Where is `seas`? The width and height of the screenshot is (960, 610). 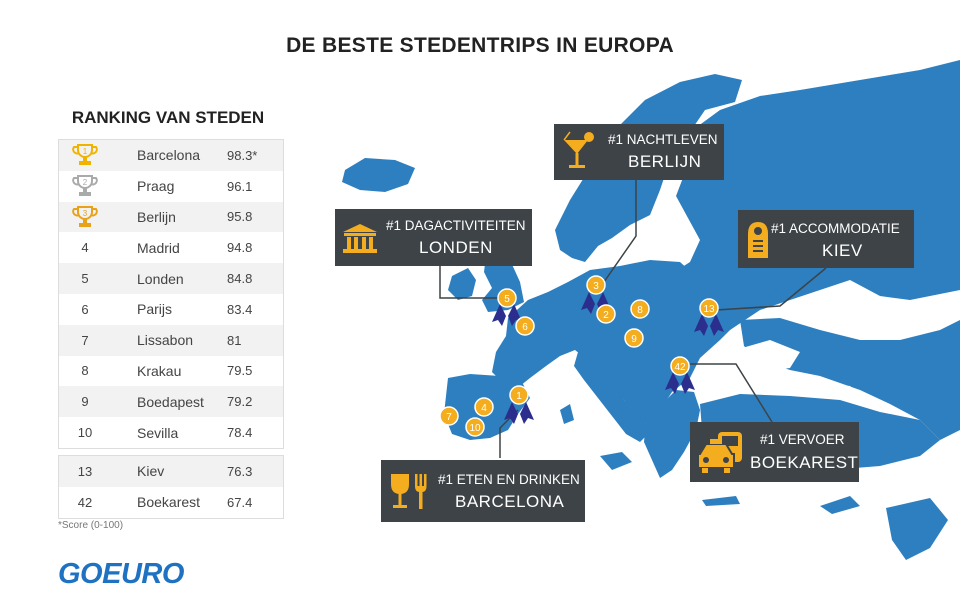 seas is located at coordinates (791, 368).